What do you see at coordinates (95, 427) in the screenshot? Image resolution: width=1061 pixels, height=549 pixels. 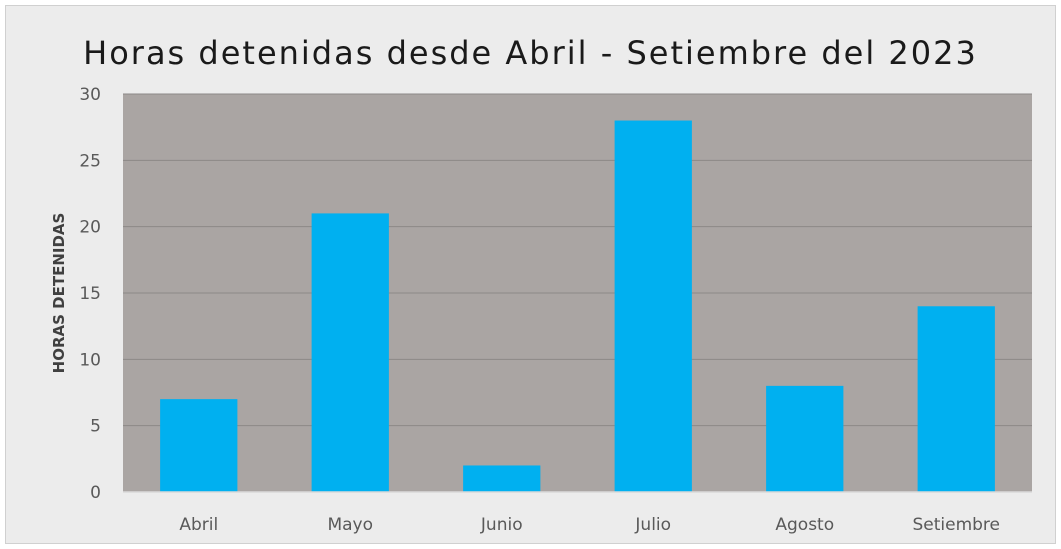 I see `y-tick-label: 5` at bounding box center [95, 427].